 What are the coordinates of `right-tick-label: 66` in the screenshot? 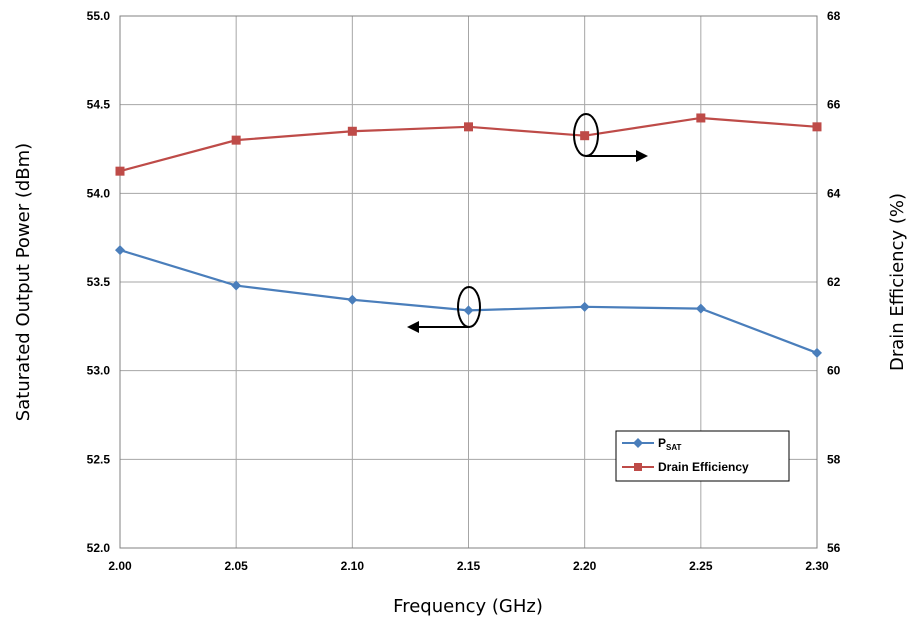 It's located at (834, 105).